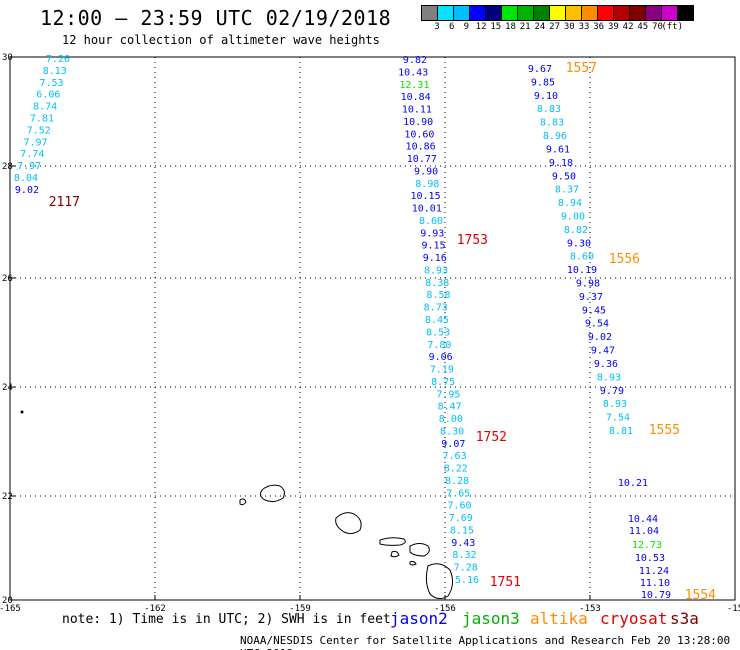  I want to click on track-time-label: 1557, so click(581, 68).